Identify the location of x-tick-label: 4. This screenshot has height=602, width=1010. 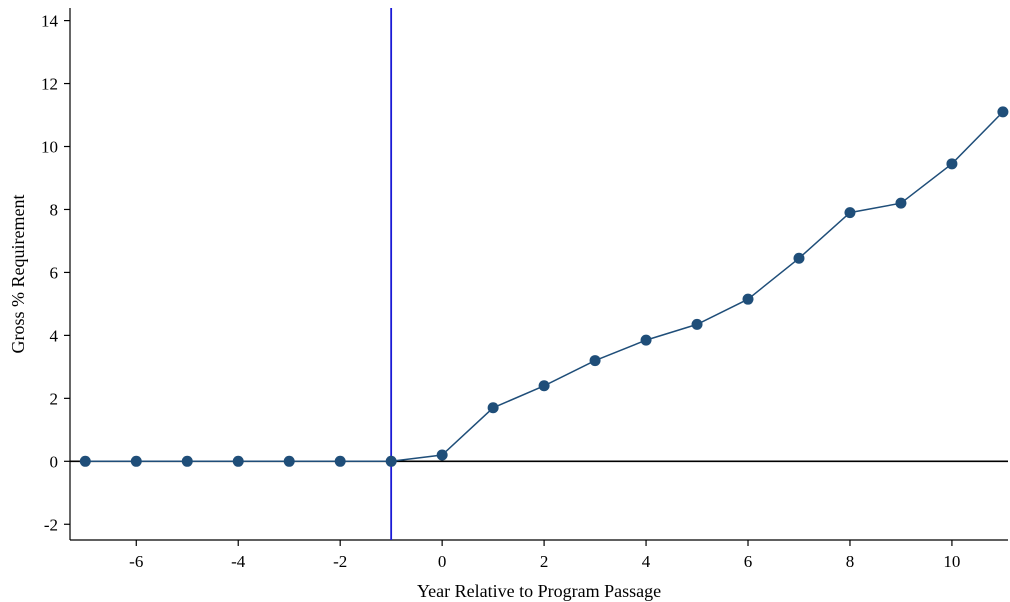
(646, 561).